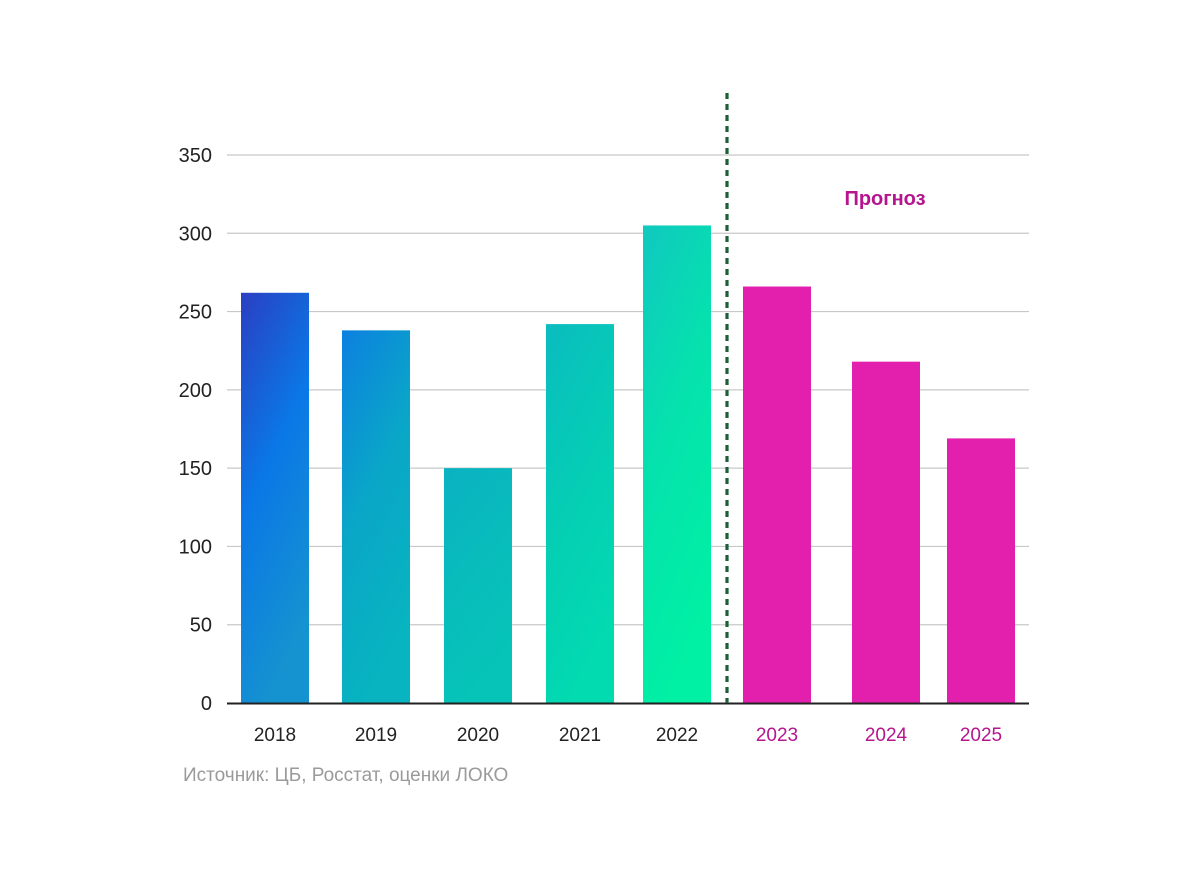  Describe the element at coordinates (201, 626) in the screenshot. I see `y-tick-label: 50` at that location.